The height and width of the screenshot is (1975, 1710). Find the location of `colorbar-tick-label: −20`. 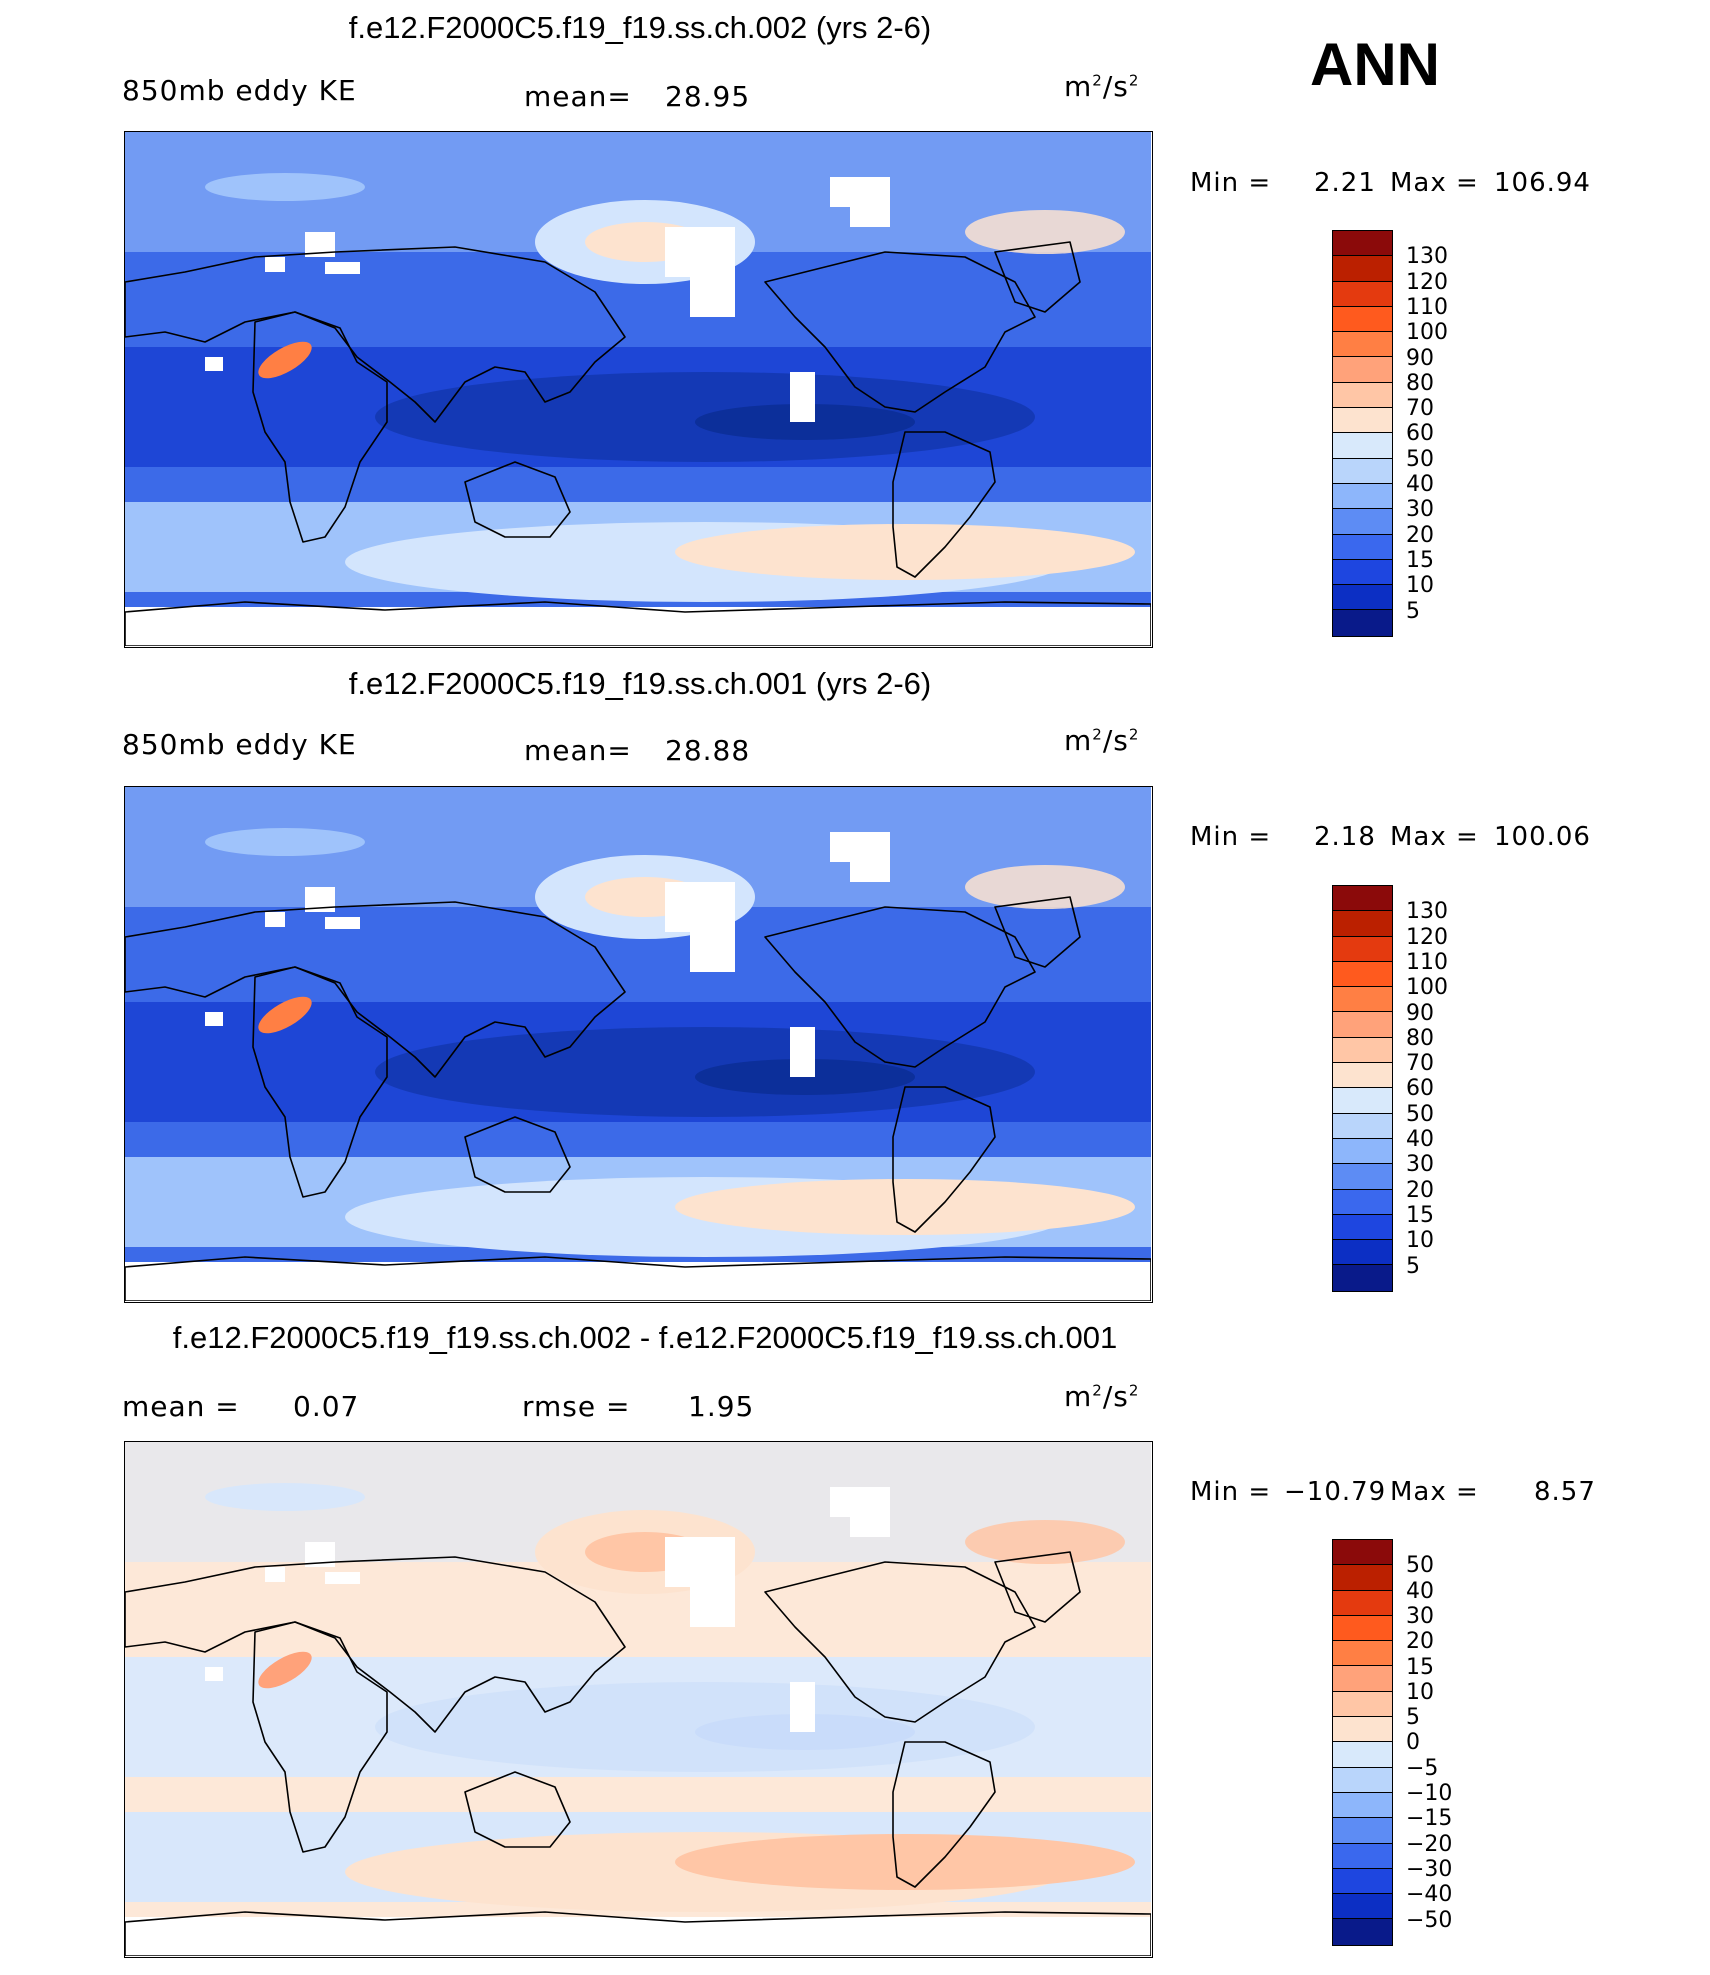

colorbar-tick-label: −20 is located at coordinates (1429, 1844).